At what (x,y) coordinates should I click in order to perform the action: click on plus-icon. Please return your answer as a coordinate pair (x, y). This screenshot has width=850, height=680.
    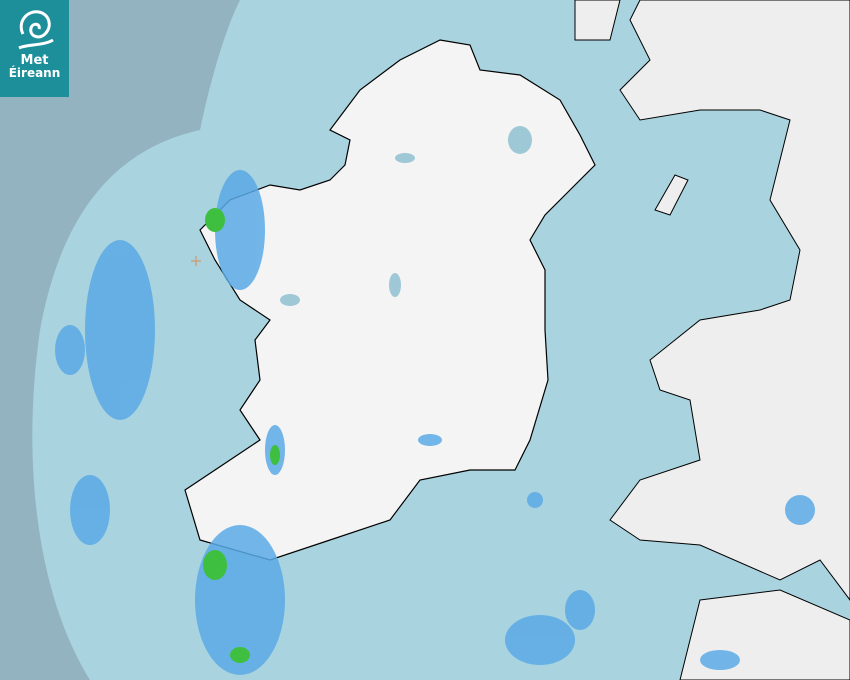
    Looking at the image, I should click on (196, 261).